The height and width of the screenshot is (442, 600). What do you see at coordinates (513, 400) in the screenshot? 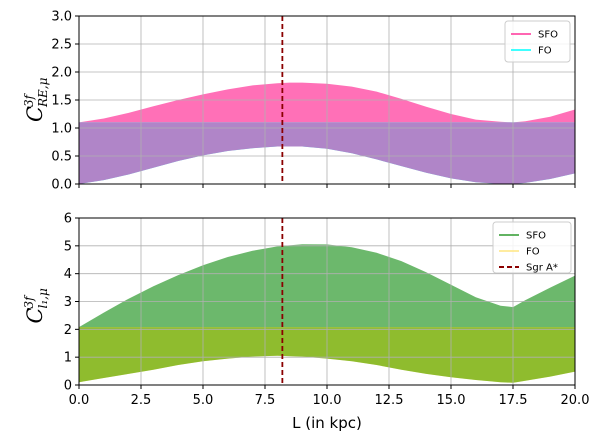
I see `bot-xtick-label-7: 17.5` at bounding box center [513, 400].